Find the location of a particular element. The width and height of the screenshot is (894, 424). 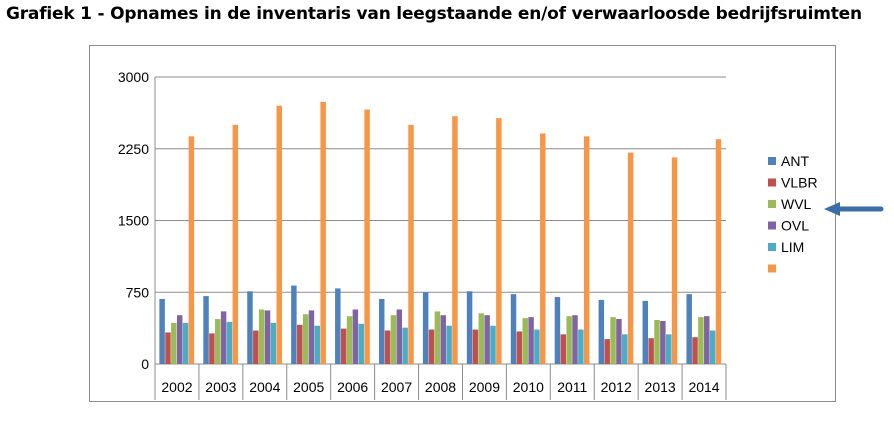

bar-lim-2003 is located at coordinates (229, 342).